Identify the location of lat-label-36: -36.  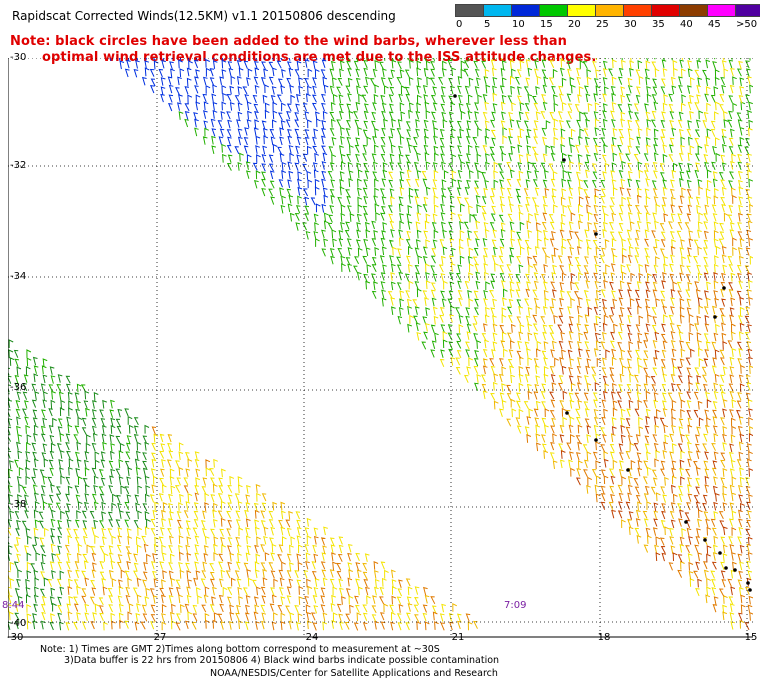
(18, 387).